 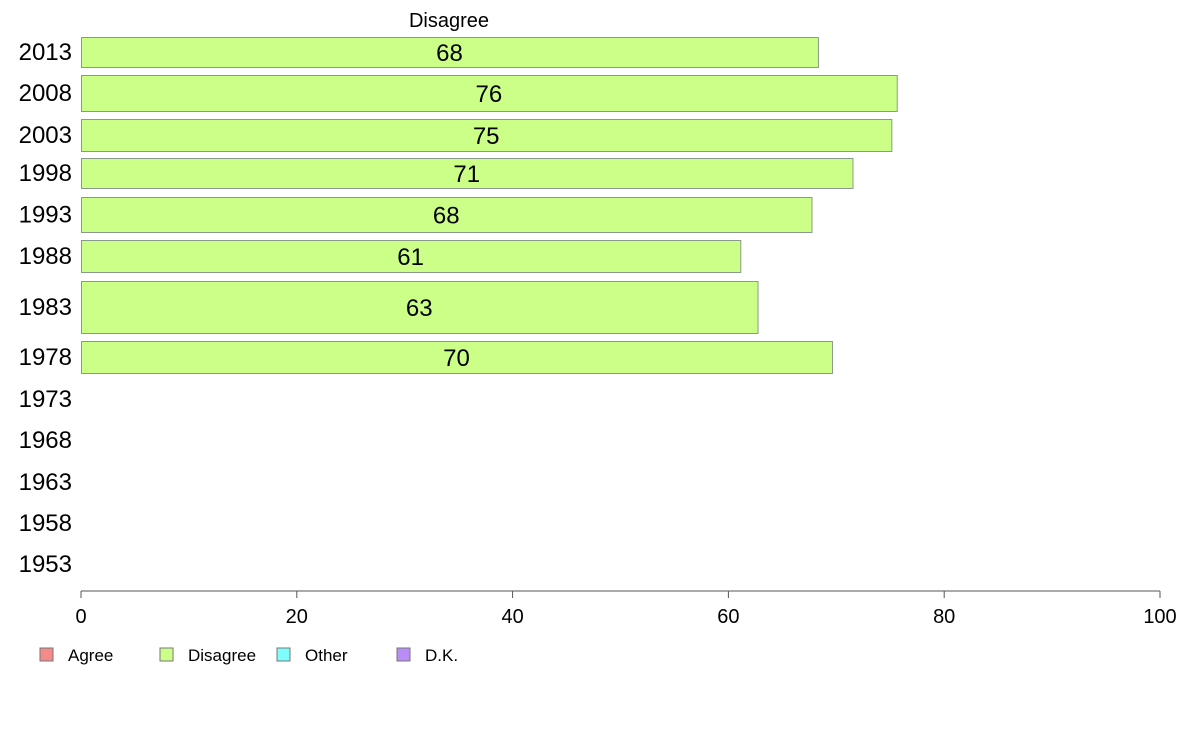 I want to click on legend-swatch-dk, so click(x=403, y=654).